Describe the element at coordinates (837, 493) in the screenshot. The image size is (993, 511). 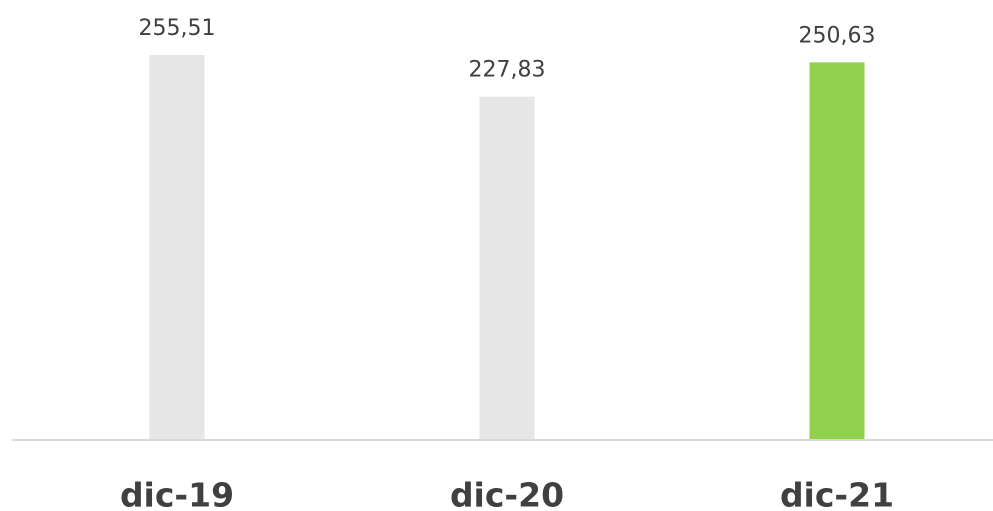
I see `x-tick-label: dic-21` at that location.